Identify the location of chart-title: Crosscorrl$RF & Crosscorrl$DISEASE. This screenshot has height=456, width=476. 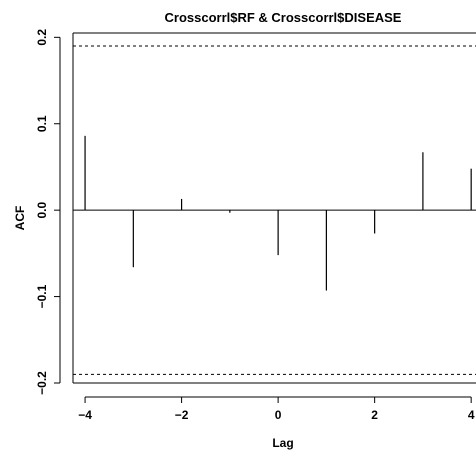
(283, 17).